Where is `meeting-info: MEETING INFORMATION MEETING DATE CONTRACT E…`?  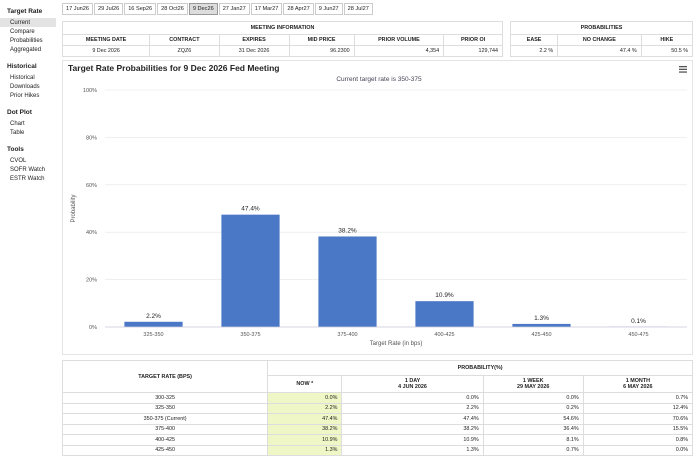 meeting-info: MEETING INFORMATION MEETING DATE CONTRACT E… is located at coordinates (282, 39).